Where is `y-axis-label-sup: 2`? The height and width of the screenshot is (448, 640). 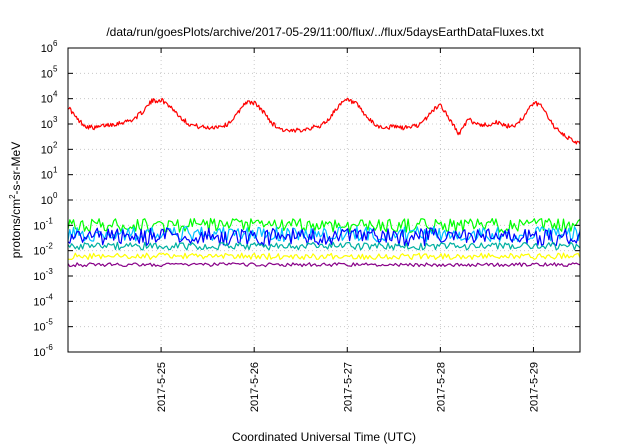 y-axis-label-sup: 2 is located at coordinates (12, 196).